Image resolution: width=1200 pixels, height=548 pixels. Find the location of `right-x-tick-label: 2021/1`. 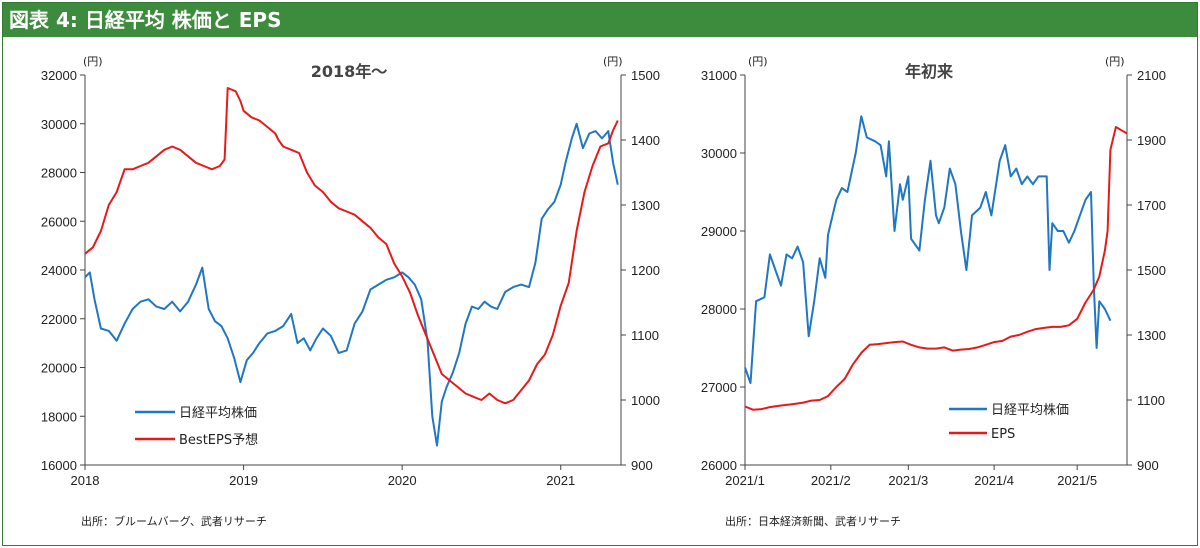

right-x-tick-label: 2021/1 is located at coordinates (745, 480).